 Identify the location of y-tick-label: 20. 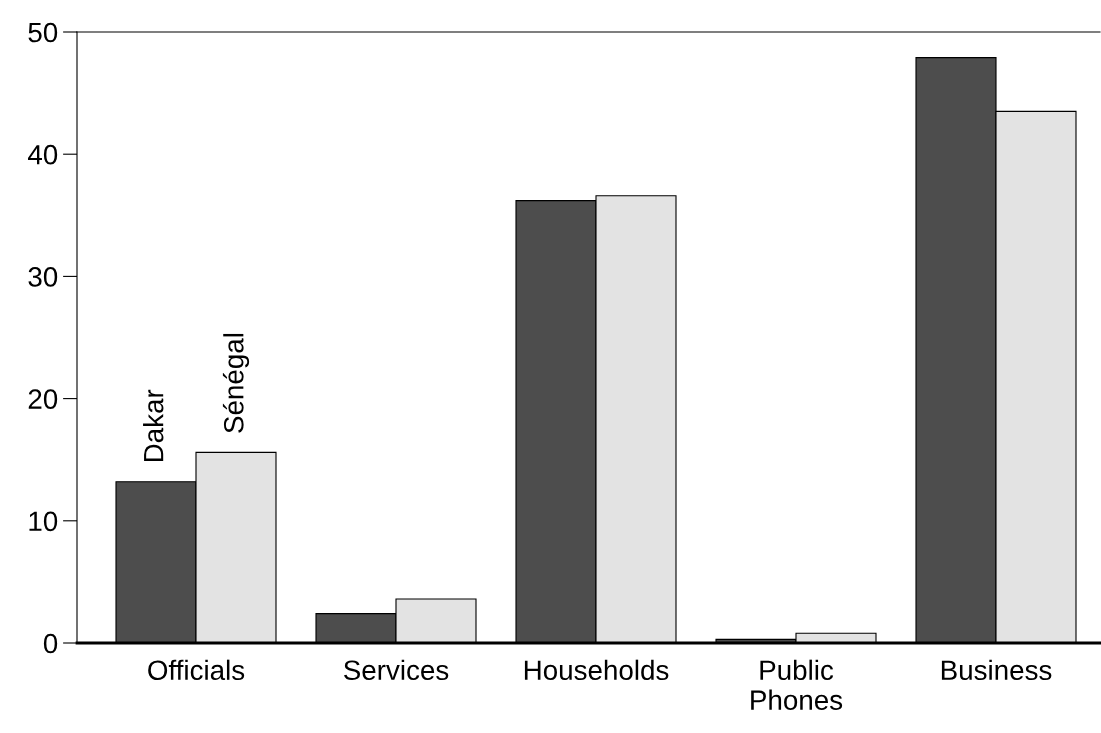
(43, 399).